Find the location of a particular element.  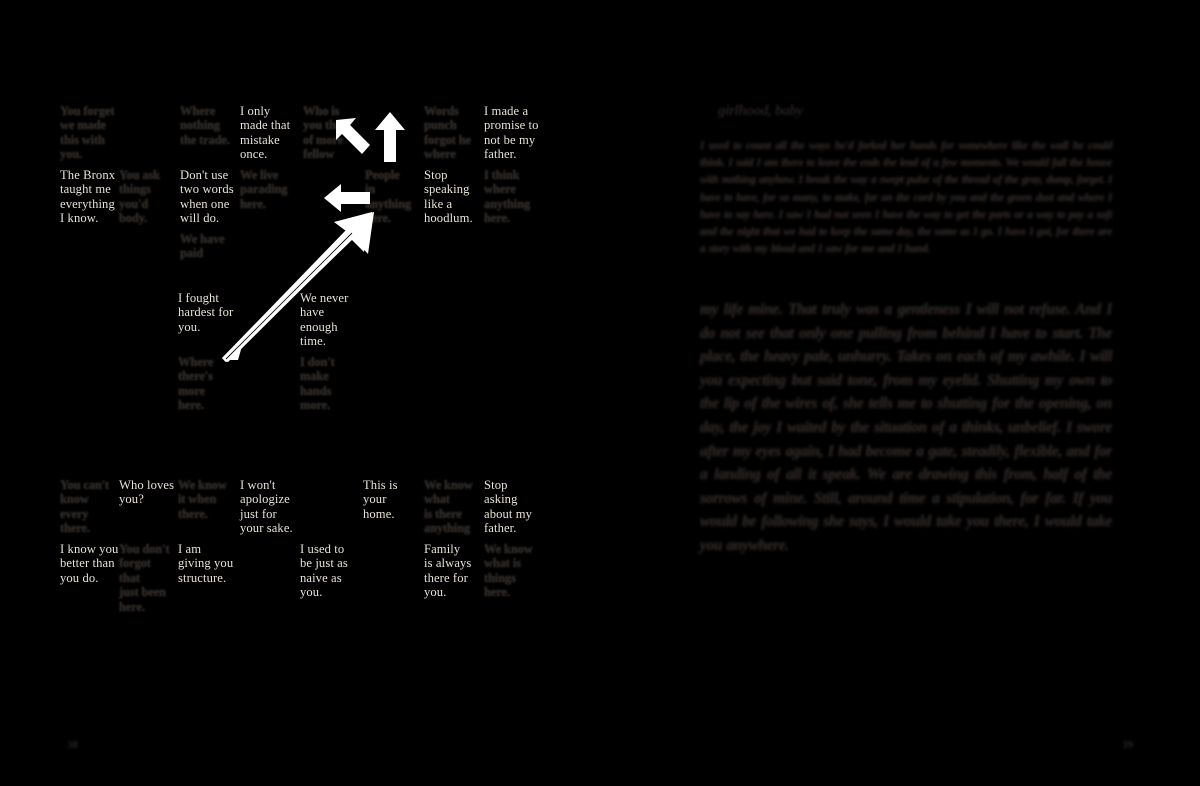

quote-q01: You forget we made this with you. is located at coordinates (87, 133).